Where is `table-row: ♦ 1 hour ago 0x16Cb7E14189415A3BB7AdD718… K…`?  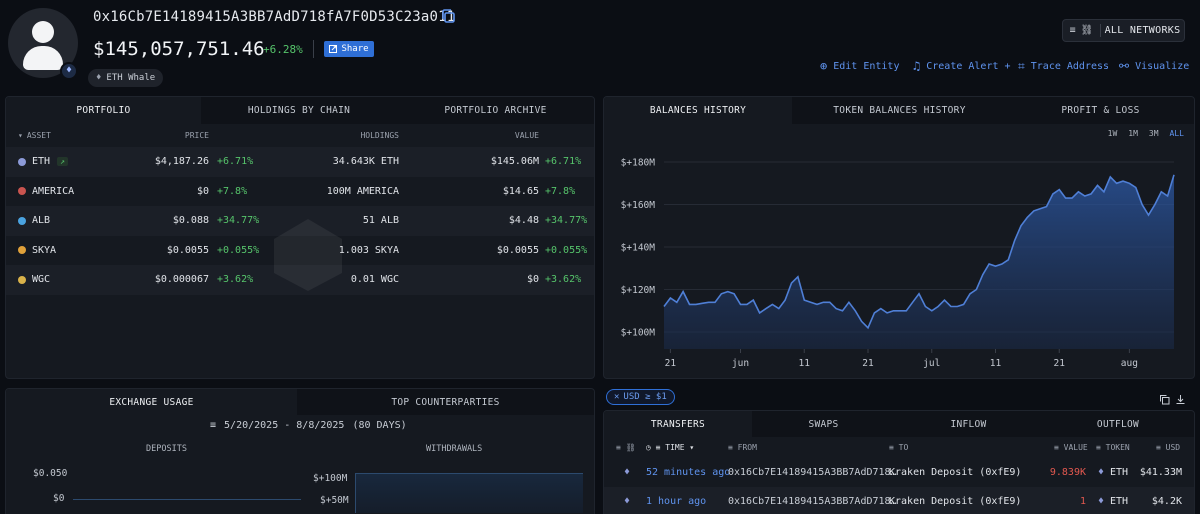
table-row: ♦ 1 hour ago 0x16Cb7E14189415A3BB7AdD718… K… is located at coordinates (899, 500).